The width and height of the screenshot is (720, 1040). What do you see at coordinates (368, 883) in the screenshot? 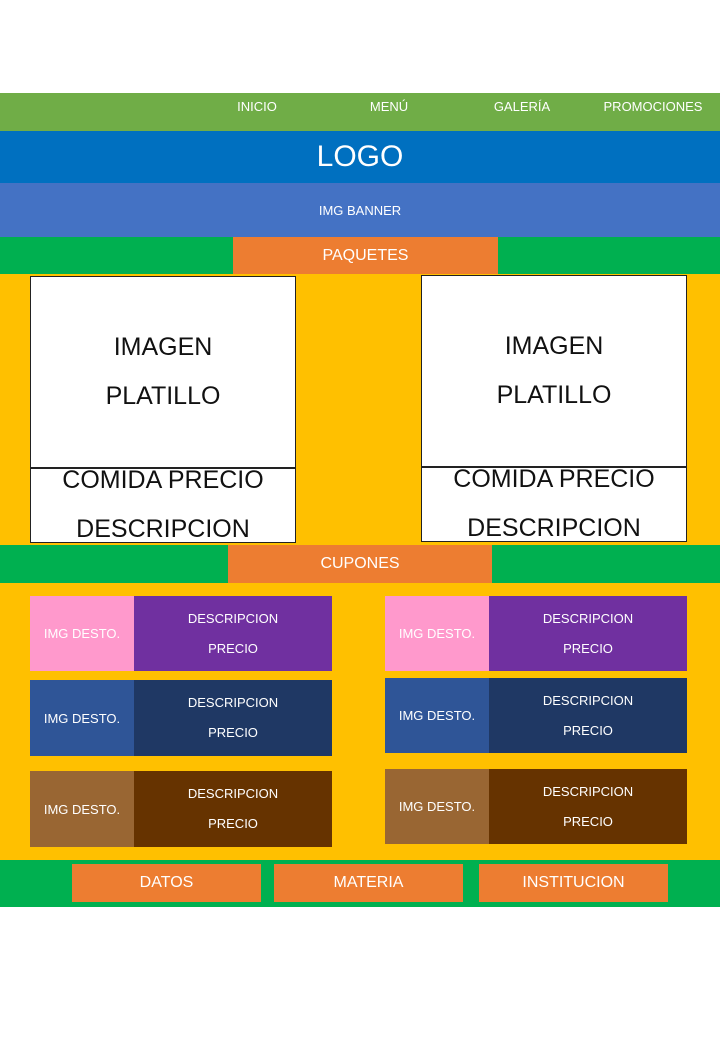
I see `footer-button-materia: MATERIA` at bounding box center [368, 883].